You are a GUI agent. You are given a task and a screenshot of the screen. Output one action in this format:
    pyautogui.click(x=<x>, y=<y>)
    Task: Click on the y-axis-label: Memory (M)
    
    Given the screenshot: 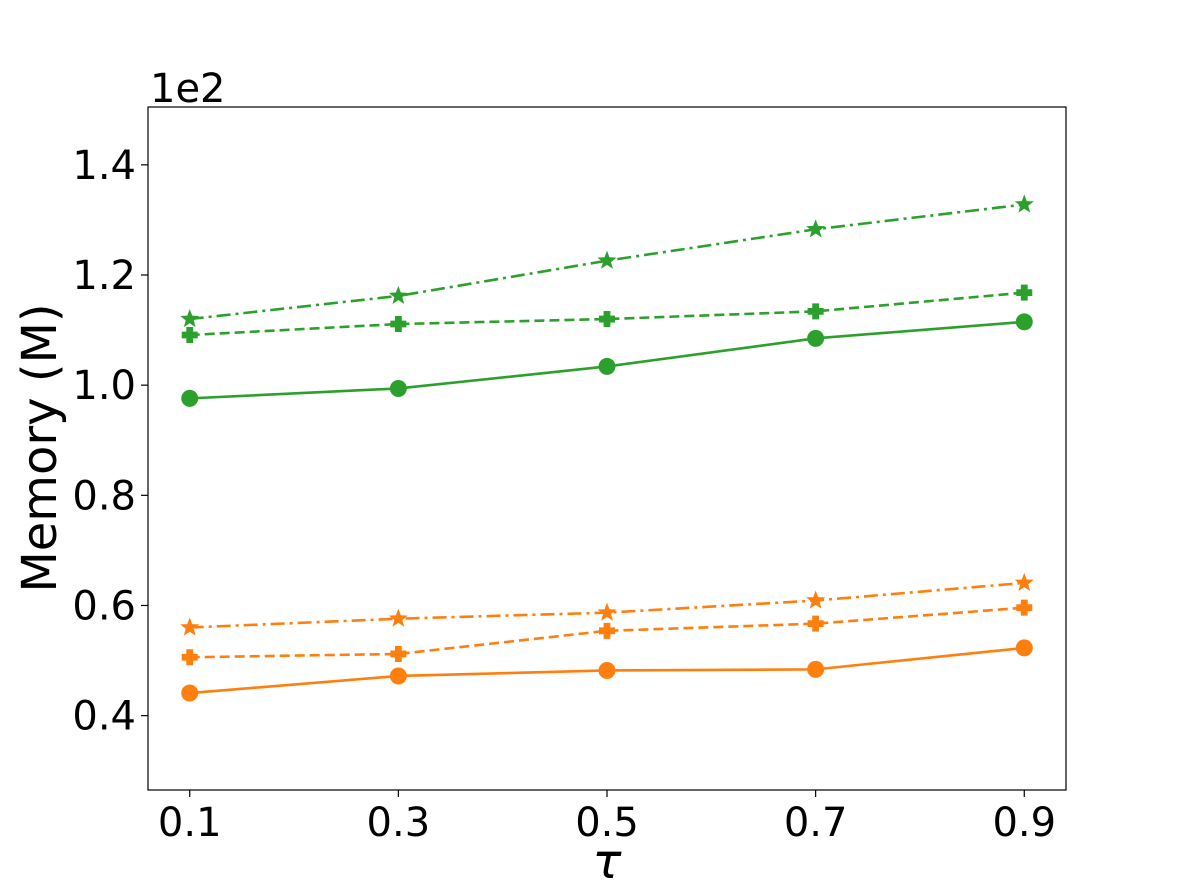 What is the action you would take?
    pyautogui.click(x=40, y=447)
    